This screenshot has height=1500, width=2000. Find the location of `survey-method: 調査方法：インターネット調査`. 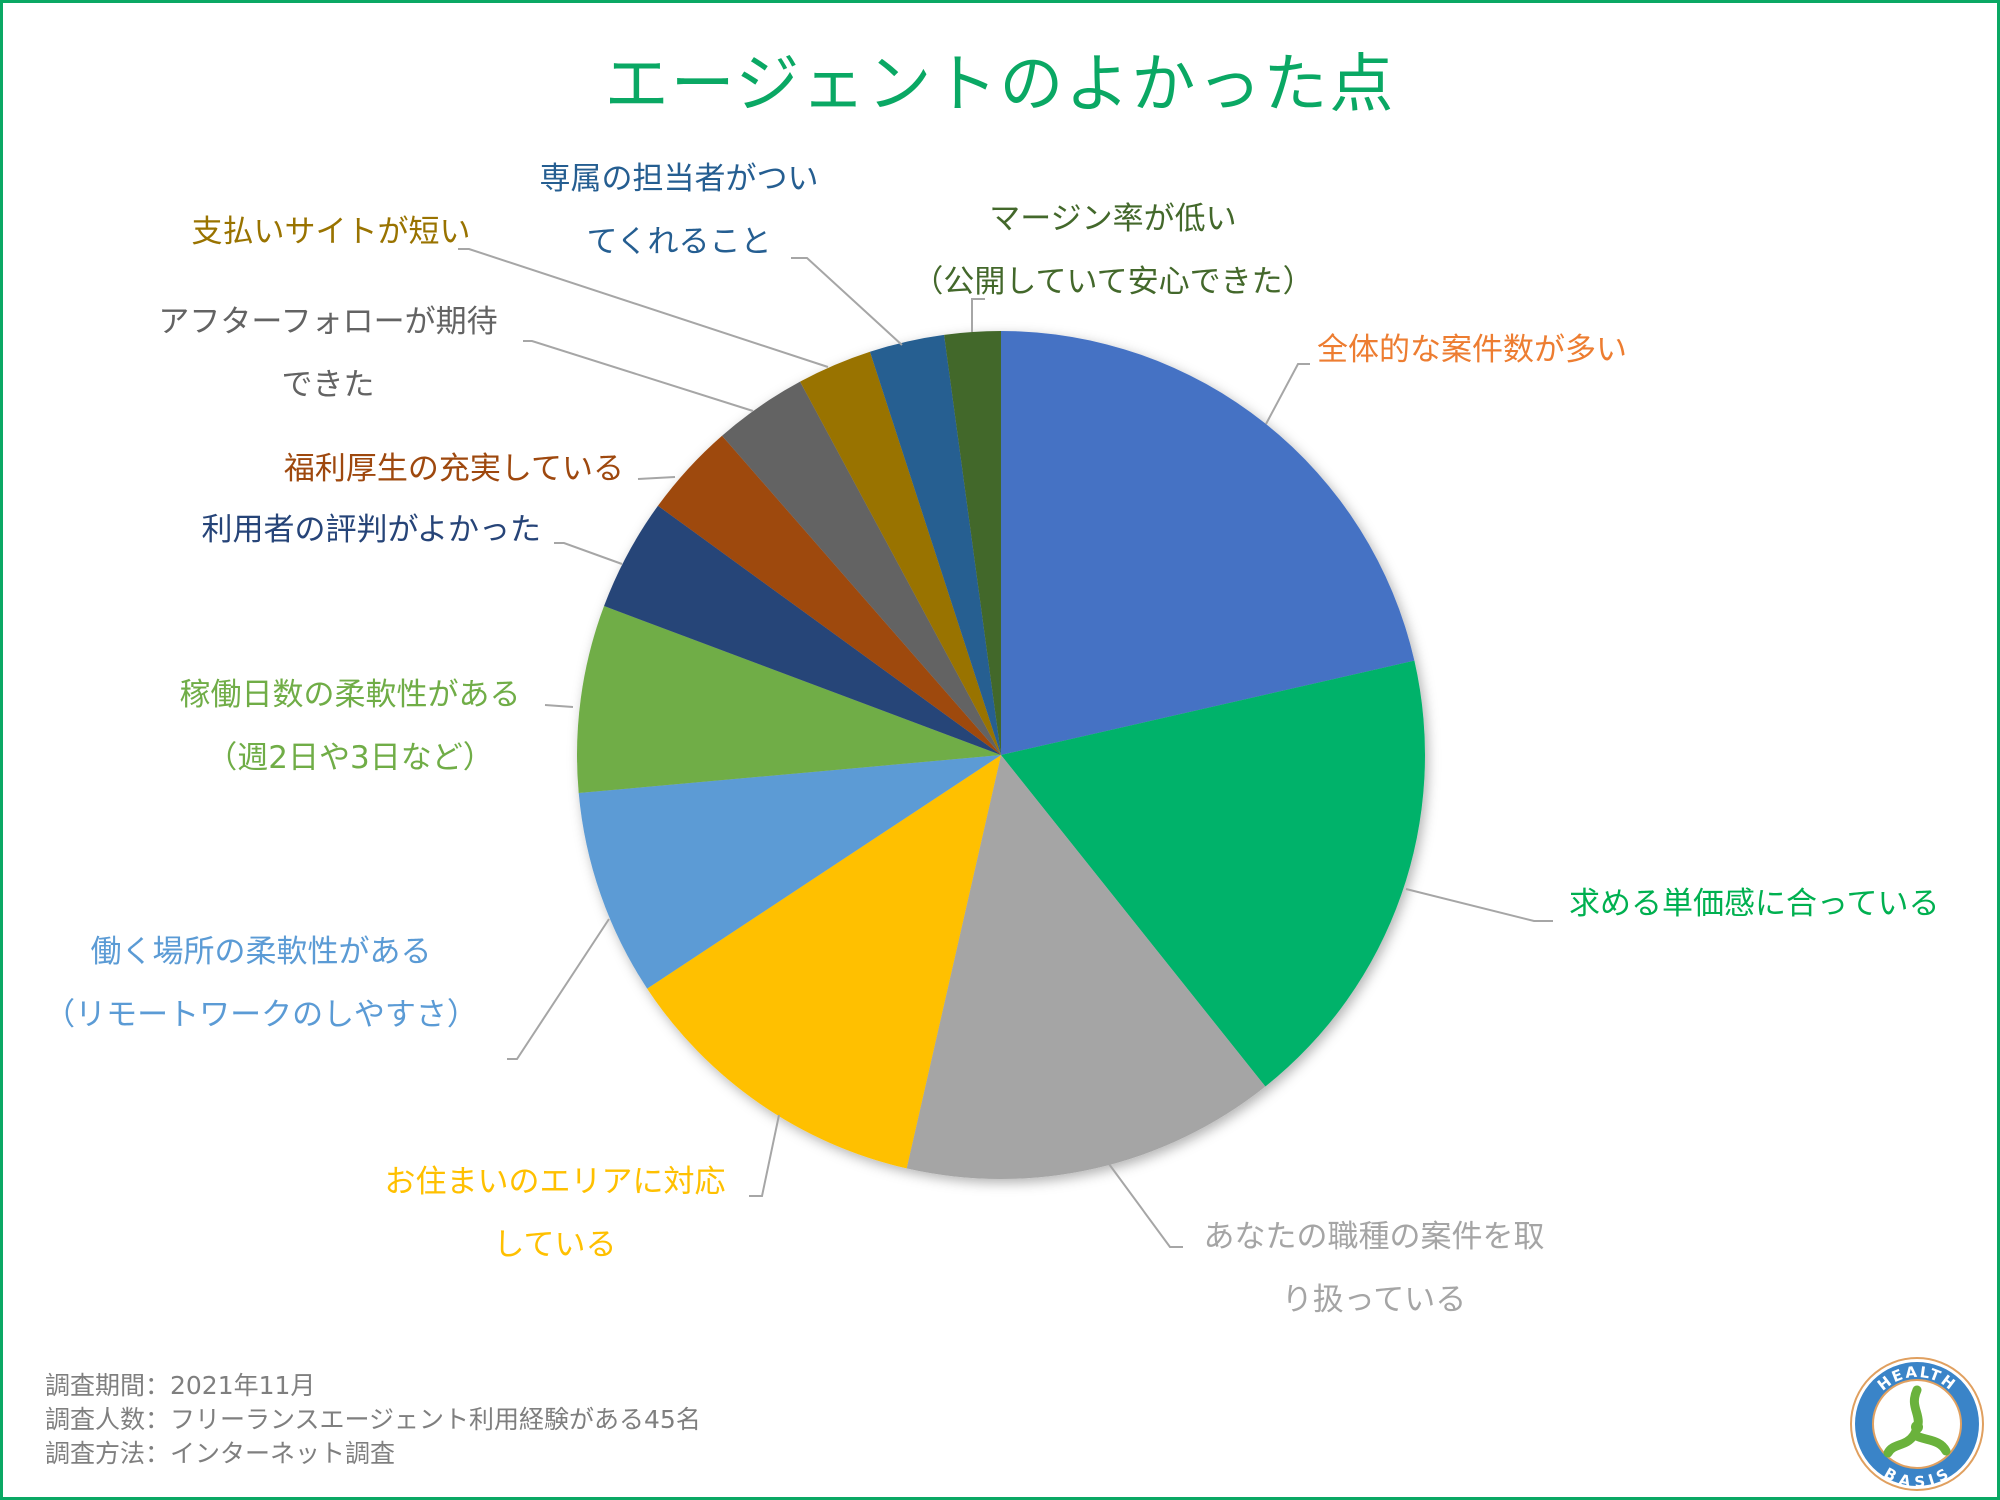

survey-method: 調査方法：インターネット調査 is located at coordinates (220, 1453).